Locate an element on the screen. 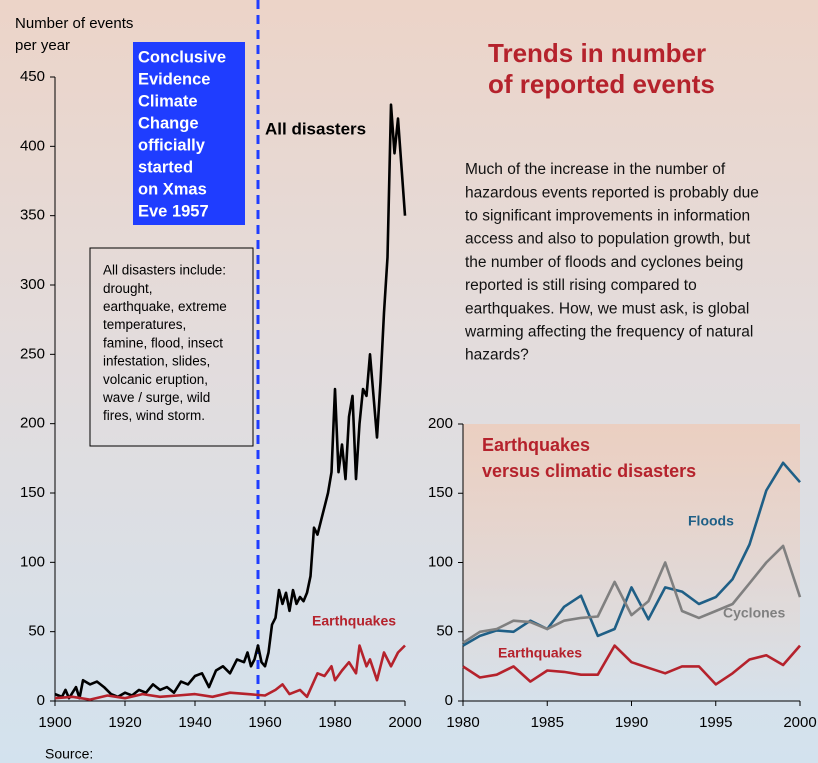  x-tick-label: 1940 is located at coordinates (194, 722).